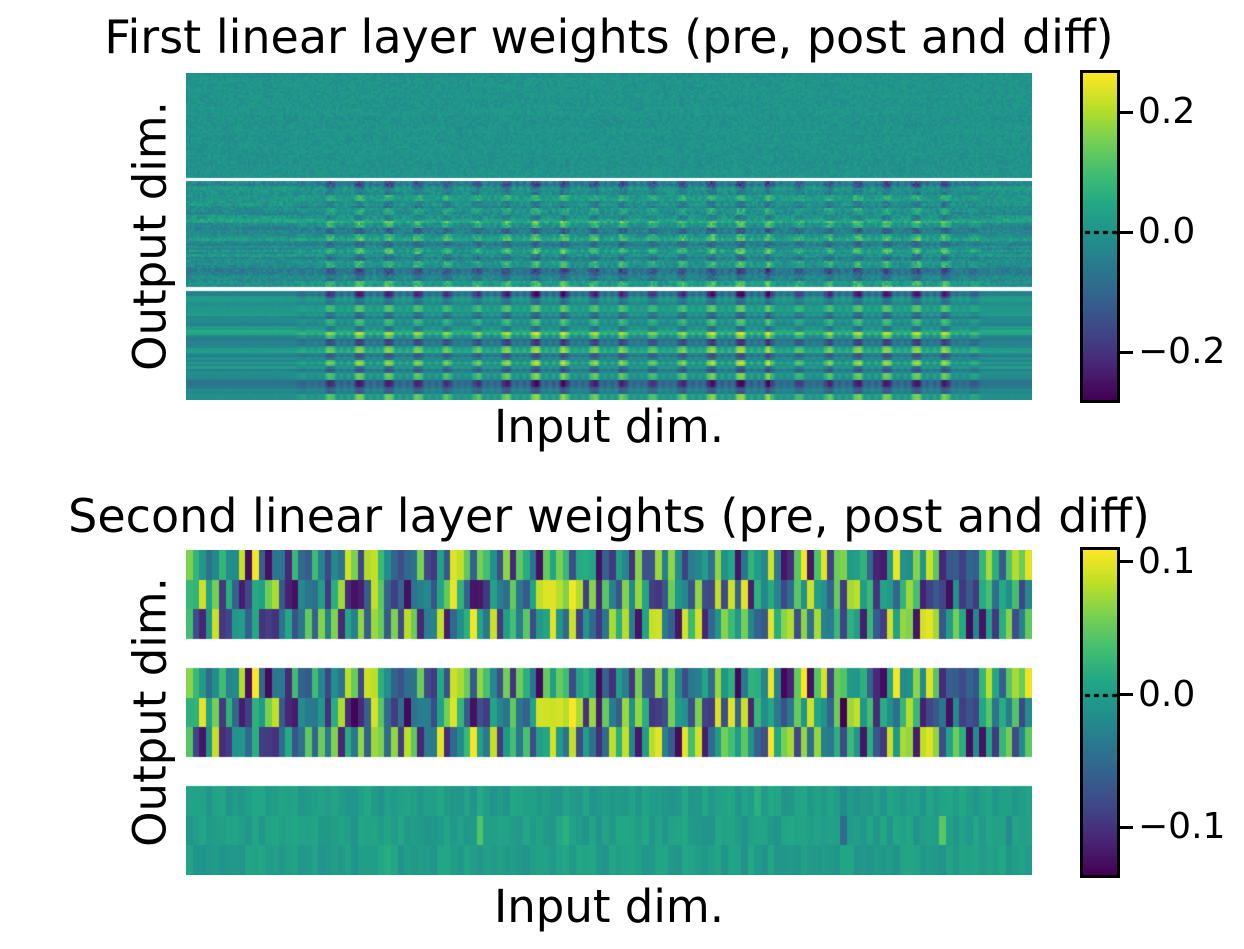  What do you see at coordinates (150, 712) in the screenshot?
I see `subplot2-ylabel: Output dim.` at bounding box center [150, 712].